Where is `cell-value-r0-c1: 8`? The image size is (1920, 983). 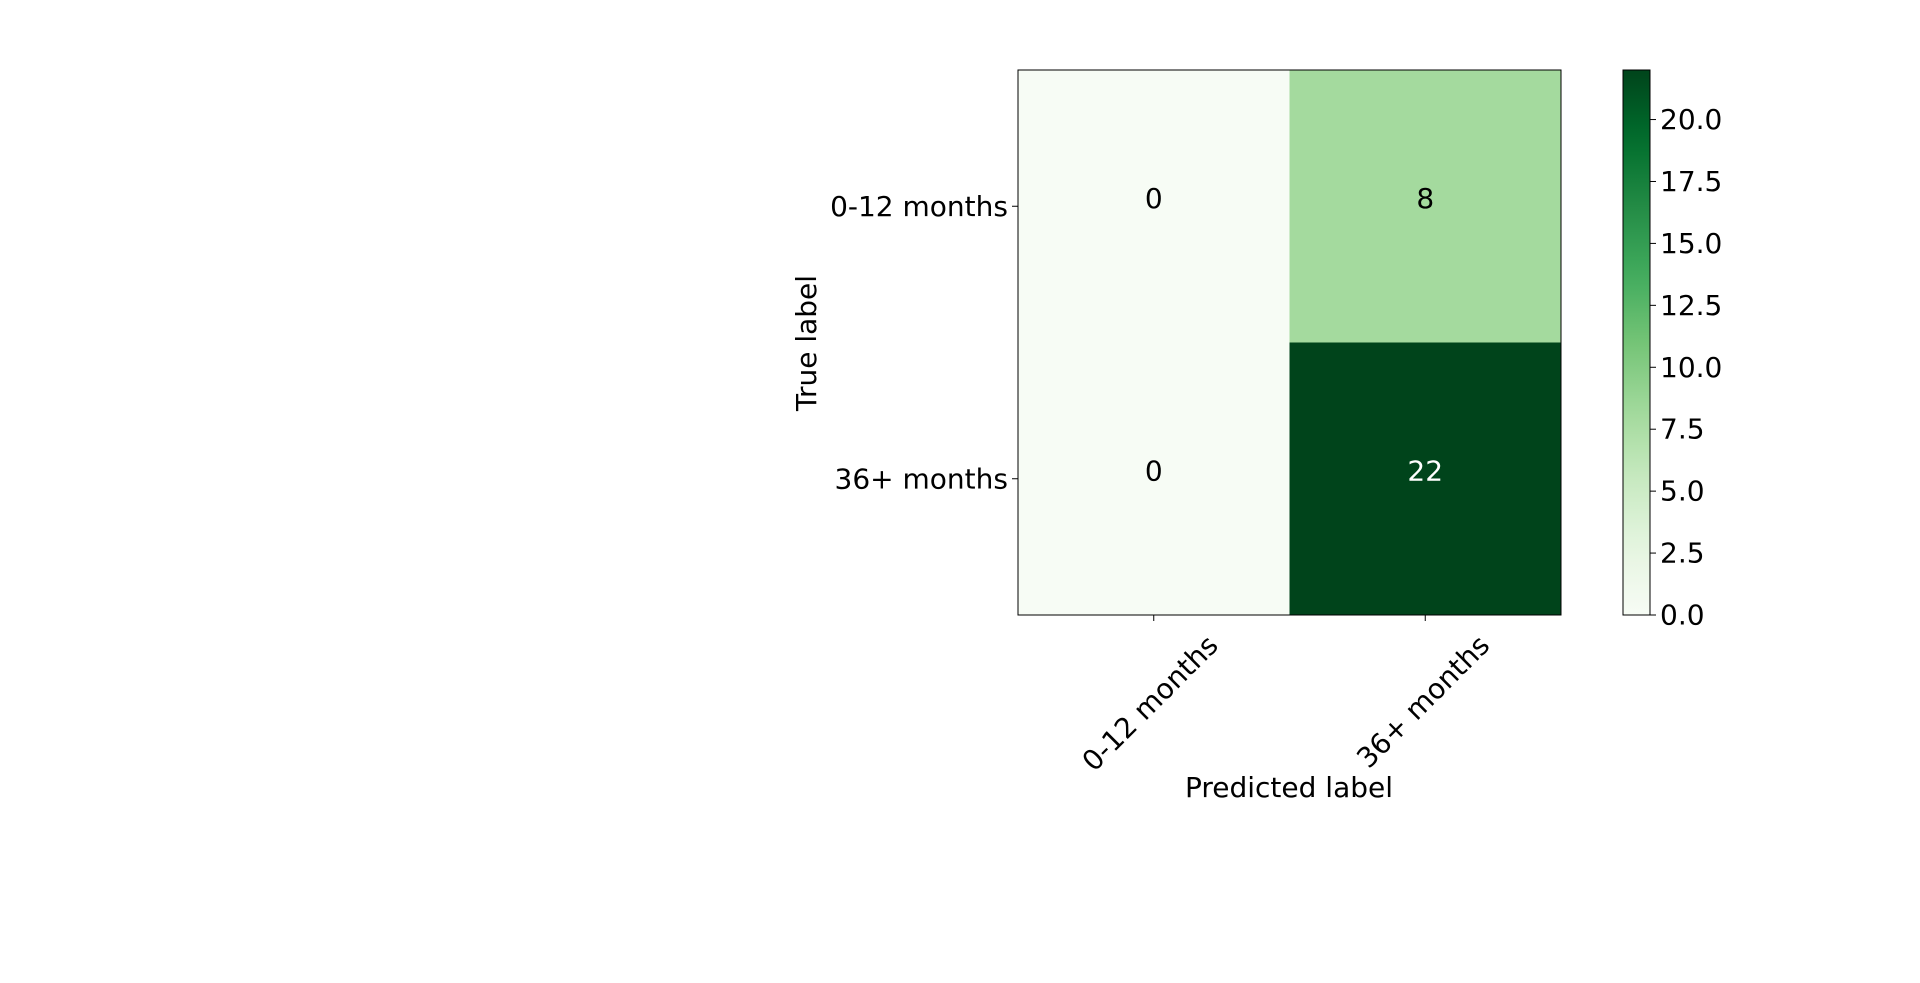 cell-value-r0-c1: 8 is located at coordinates (1425, 198).